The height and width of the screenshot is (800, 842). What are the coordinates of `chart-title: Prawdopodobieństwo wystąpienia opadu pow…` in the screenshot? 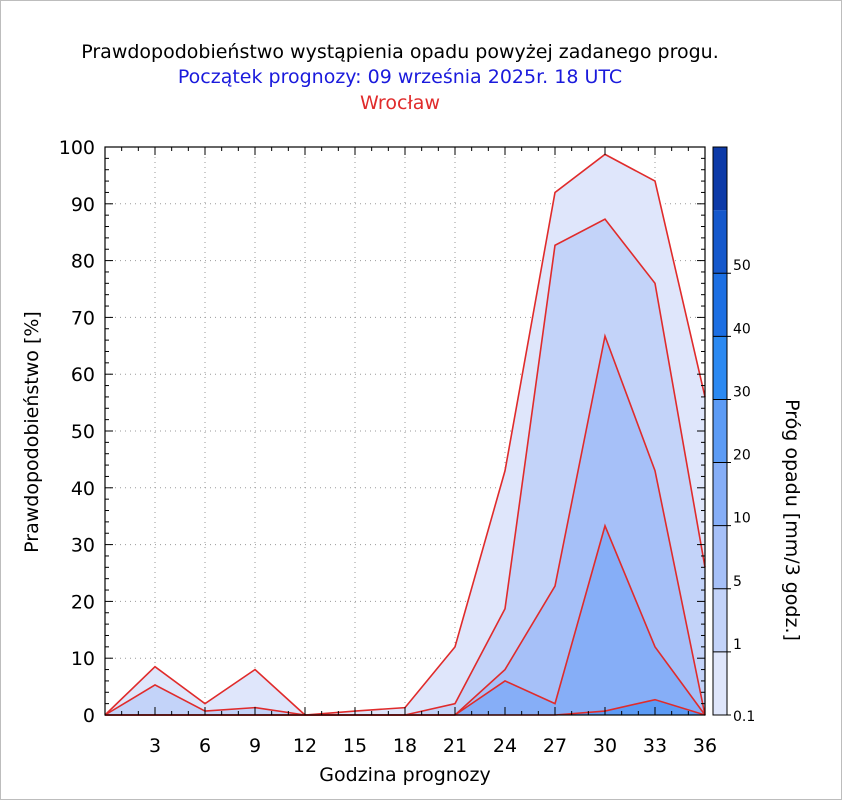 It's located at (400, 52).